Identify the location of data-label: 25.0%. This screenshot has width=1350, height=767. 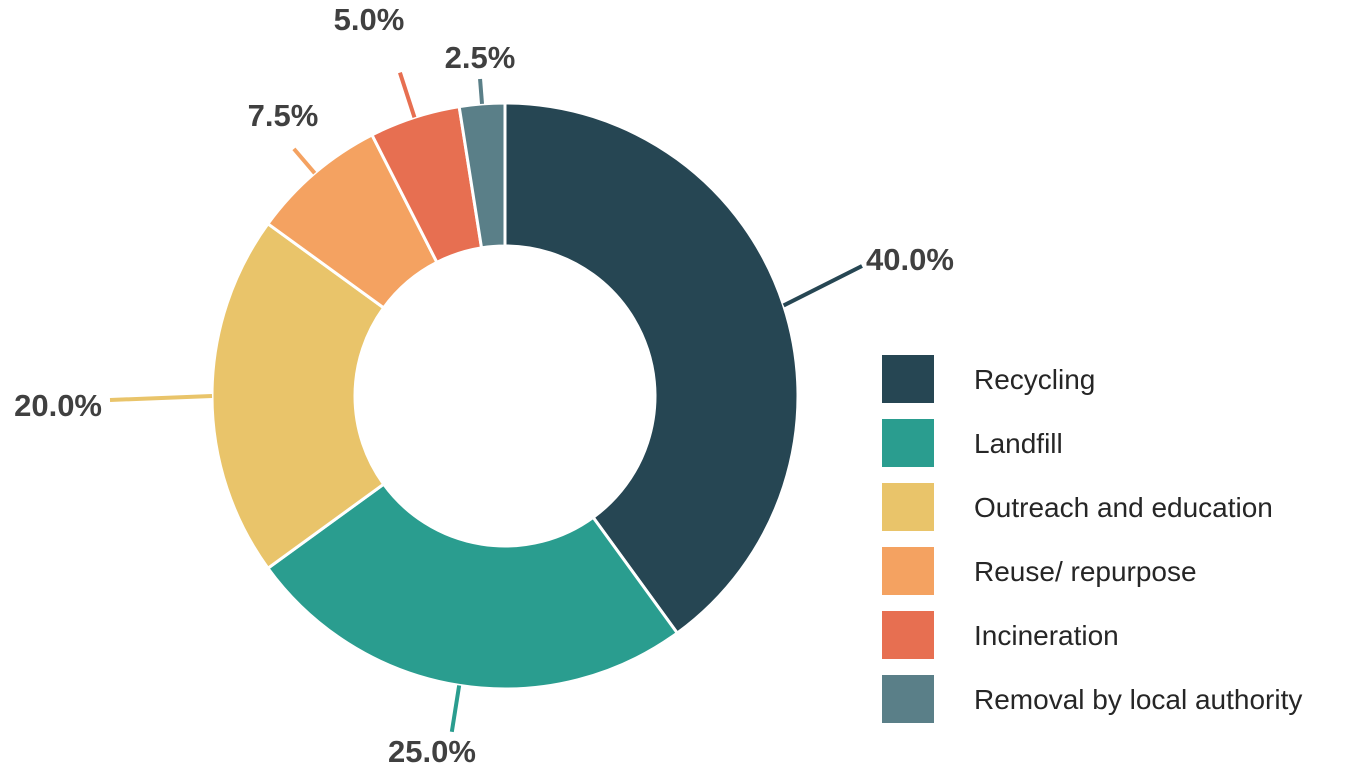
(432, 750).